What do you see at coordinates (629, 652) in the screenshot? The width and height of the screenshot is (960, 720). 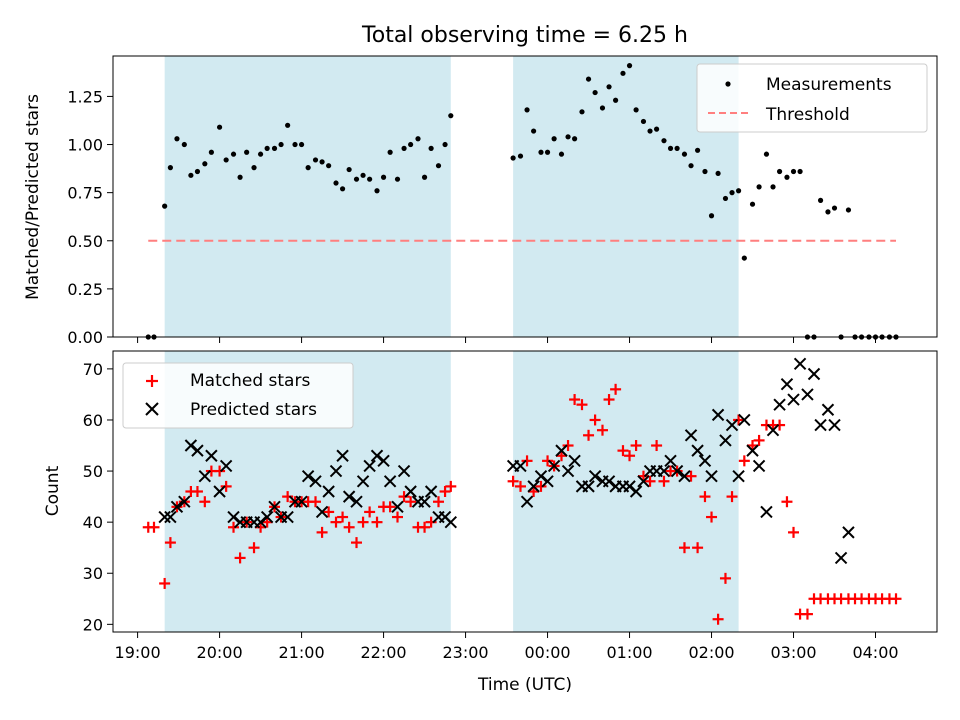 I see `x-tick-label: 01:00` at bounding box center [629, 652].